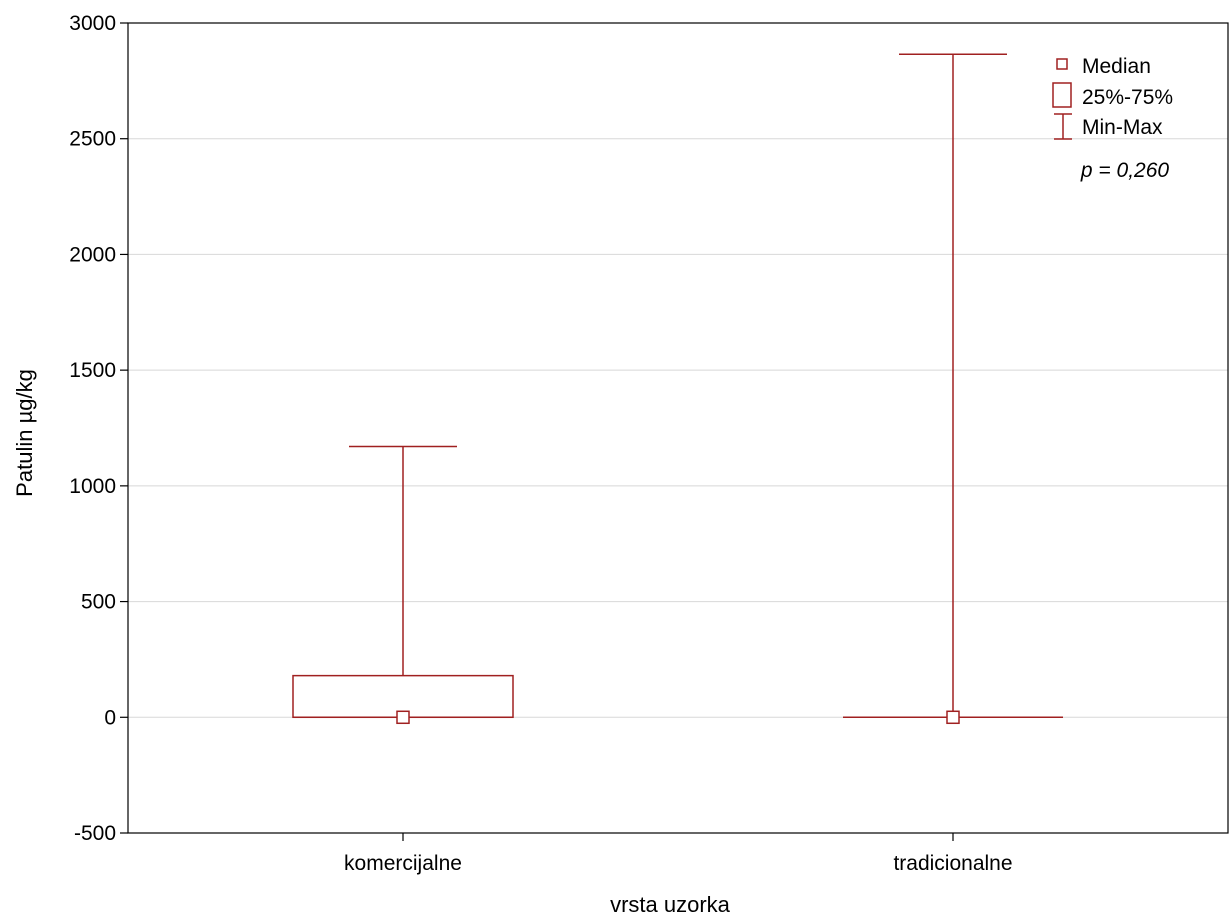 The image size is (1230, 920). Describe the element at coordinates (92, 139) in the screenshot. I see `y-tick-label: 2500` at that location.